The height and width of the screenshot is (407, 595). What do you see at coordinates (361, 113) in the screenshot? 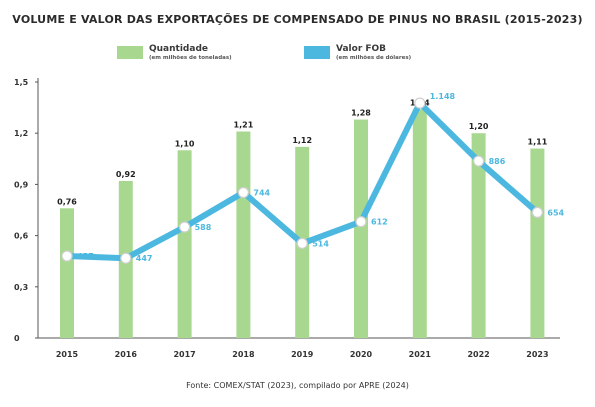
I see `bar-data-label: 1,28` at bounding box center [361, 113].